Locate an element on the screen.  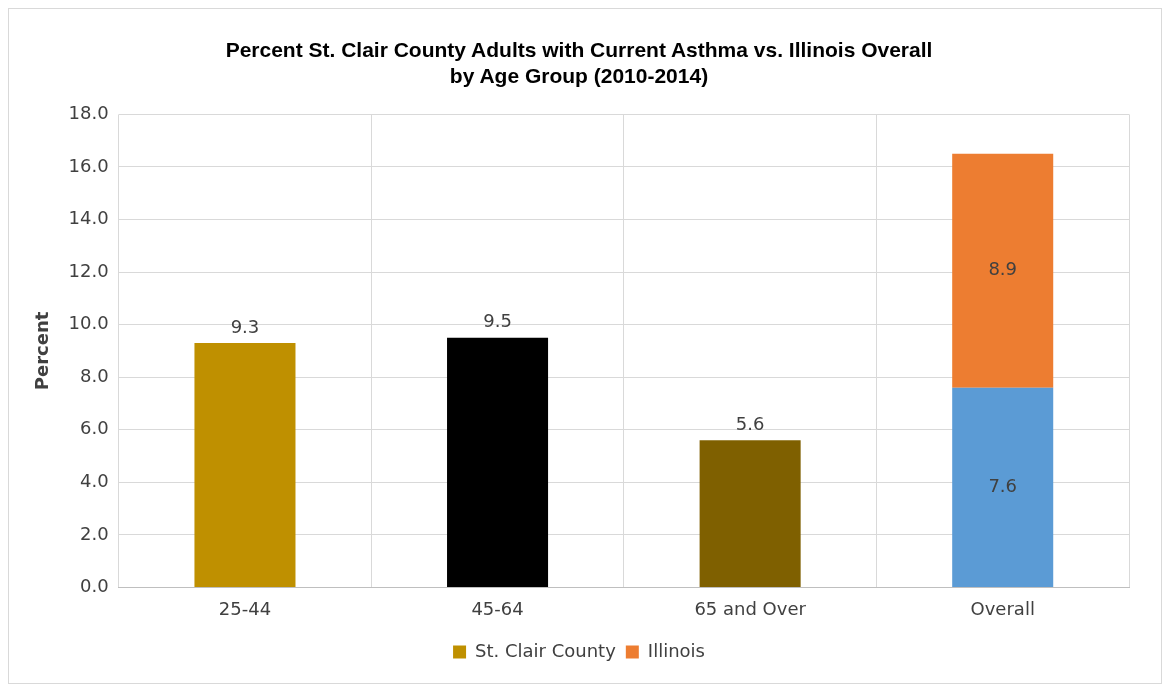
y-tick-label: 4.0 is located at coordinates (94, 480).